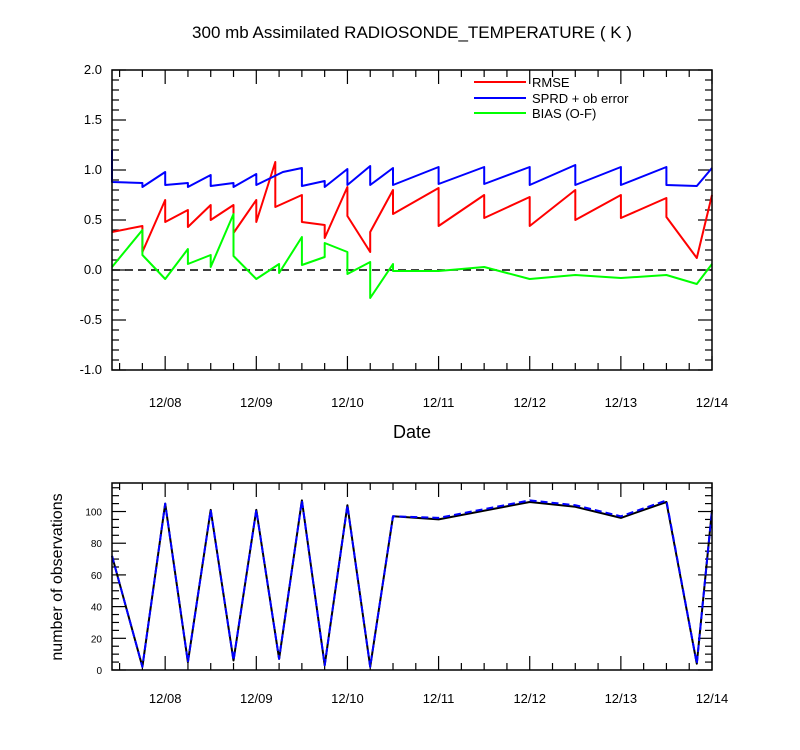  What do you see at coordinates (564, 113) in the screenshot?
I see `legend-label-bias: BIAS (O-F)` at bounding box center [564, 113].